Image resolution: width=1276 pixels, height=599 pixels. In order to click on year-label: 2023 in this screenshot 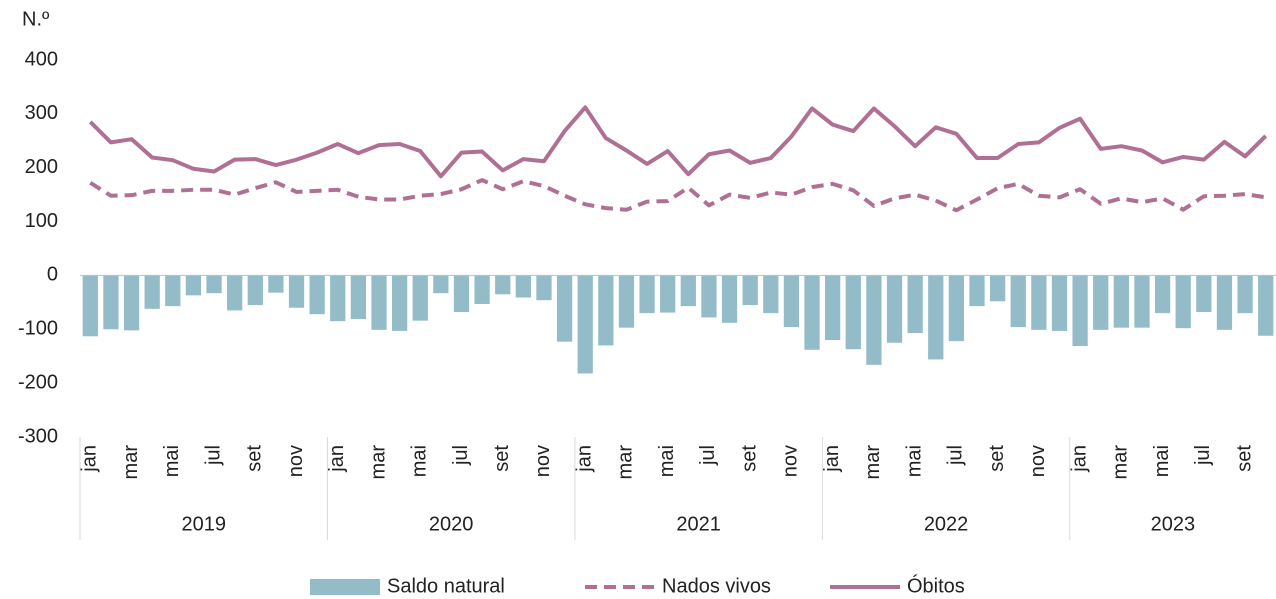, I will do `click(1173, 524)`.